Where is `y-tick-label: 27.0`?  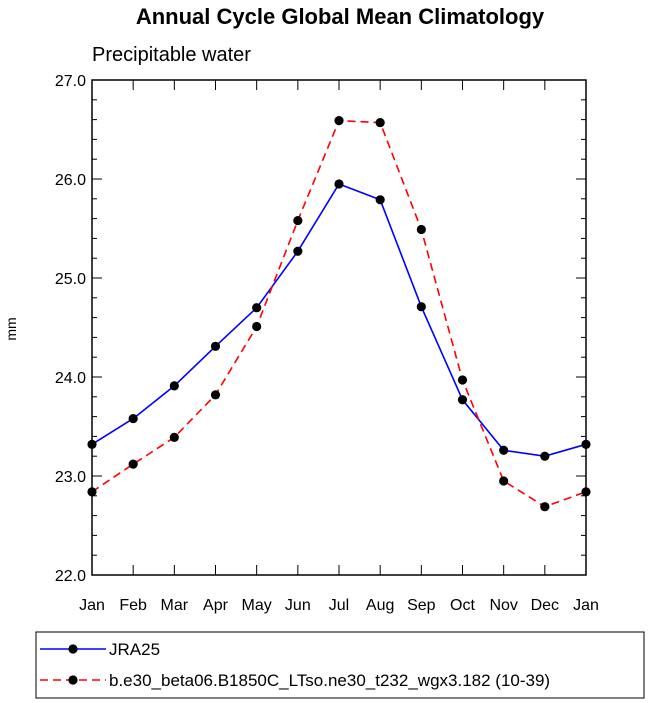
y-tick-label: 27.0 is located at coordinates (70, 81).